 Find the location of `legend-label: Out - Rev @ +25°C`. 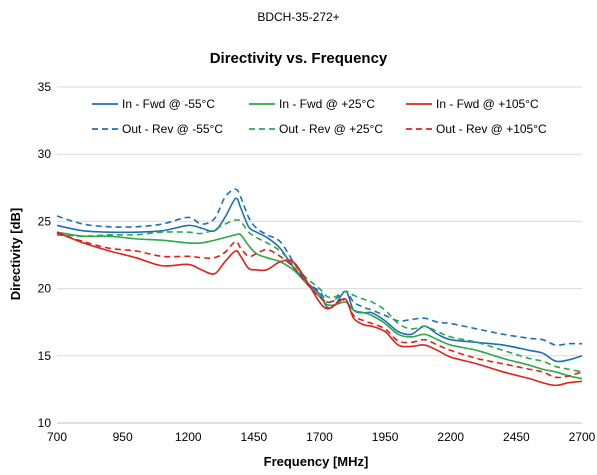

legend-label: Out - Rev @ +25°C is located at coordinates (331, 129).